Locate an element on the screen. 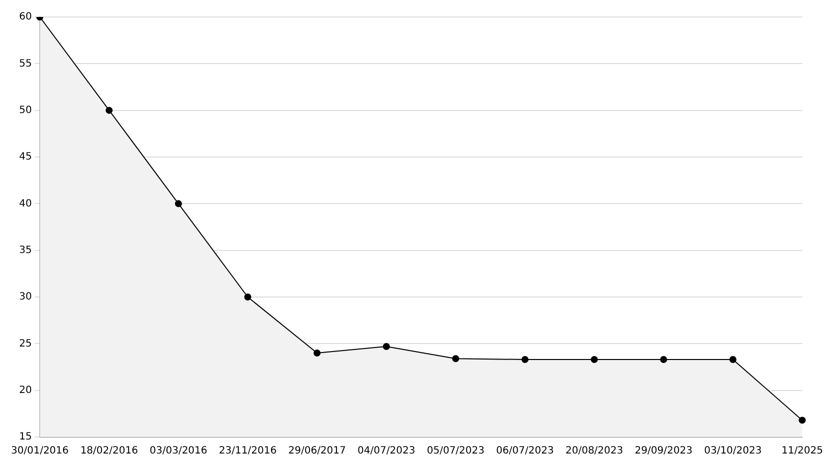 This screenshot has height=468, width=834. x-tick-label: 03/10/2023 is located at coordinates (733, 451).